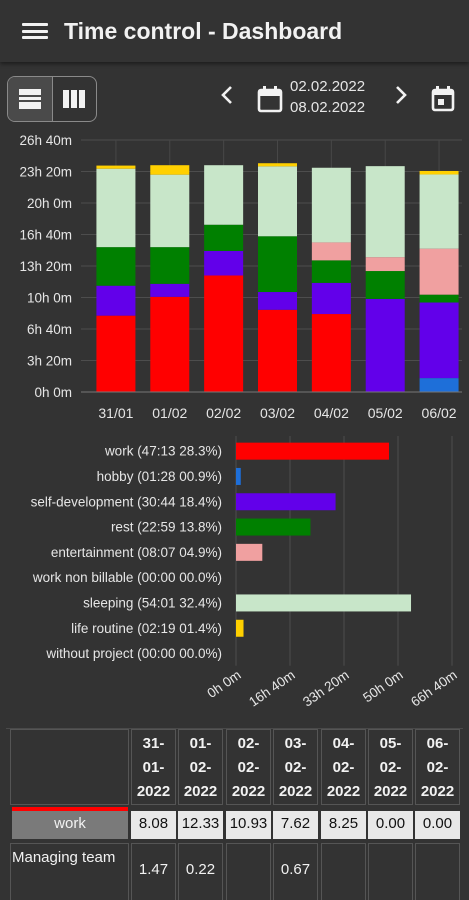  What do you see at coordinates (343, 825) in the screenshot?
I see `table-cell-value: 8.25` at bounding box center [343, 825].